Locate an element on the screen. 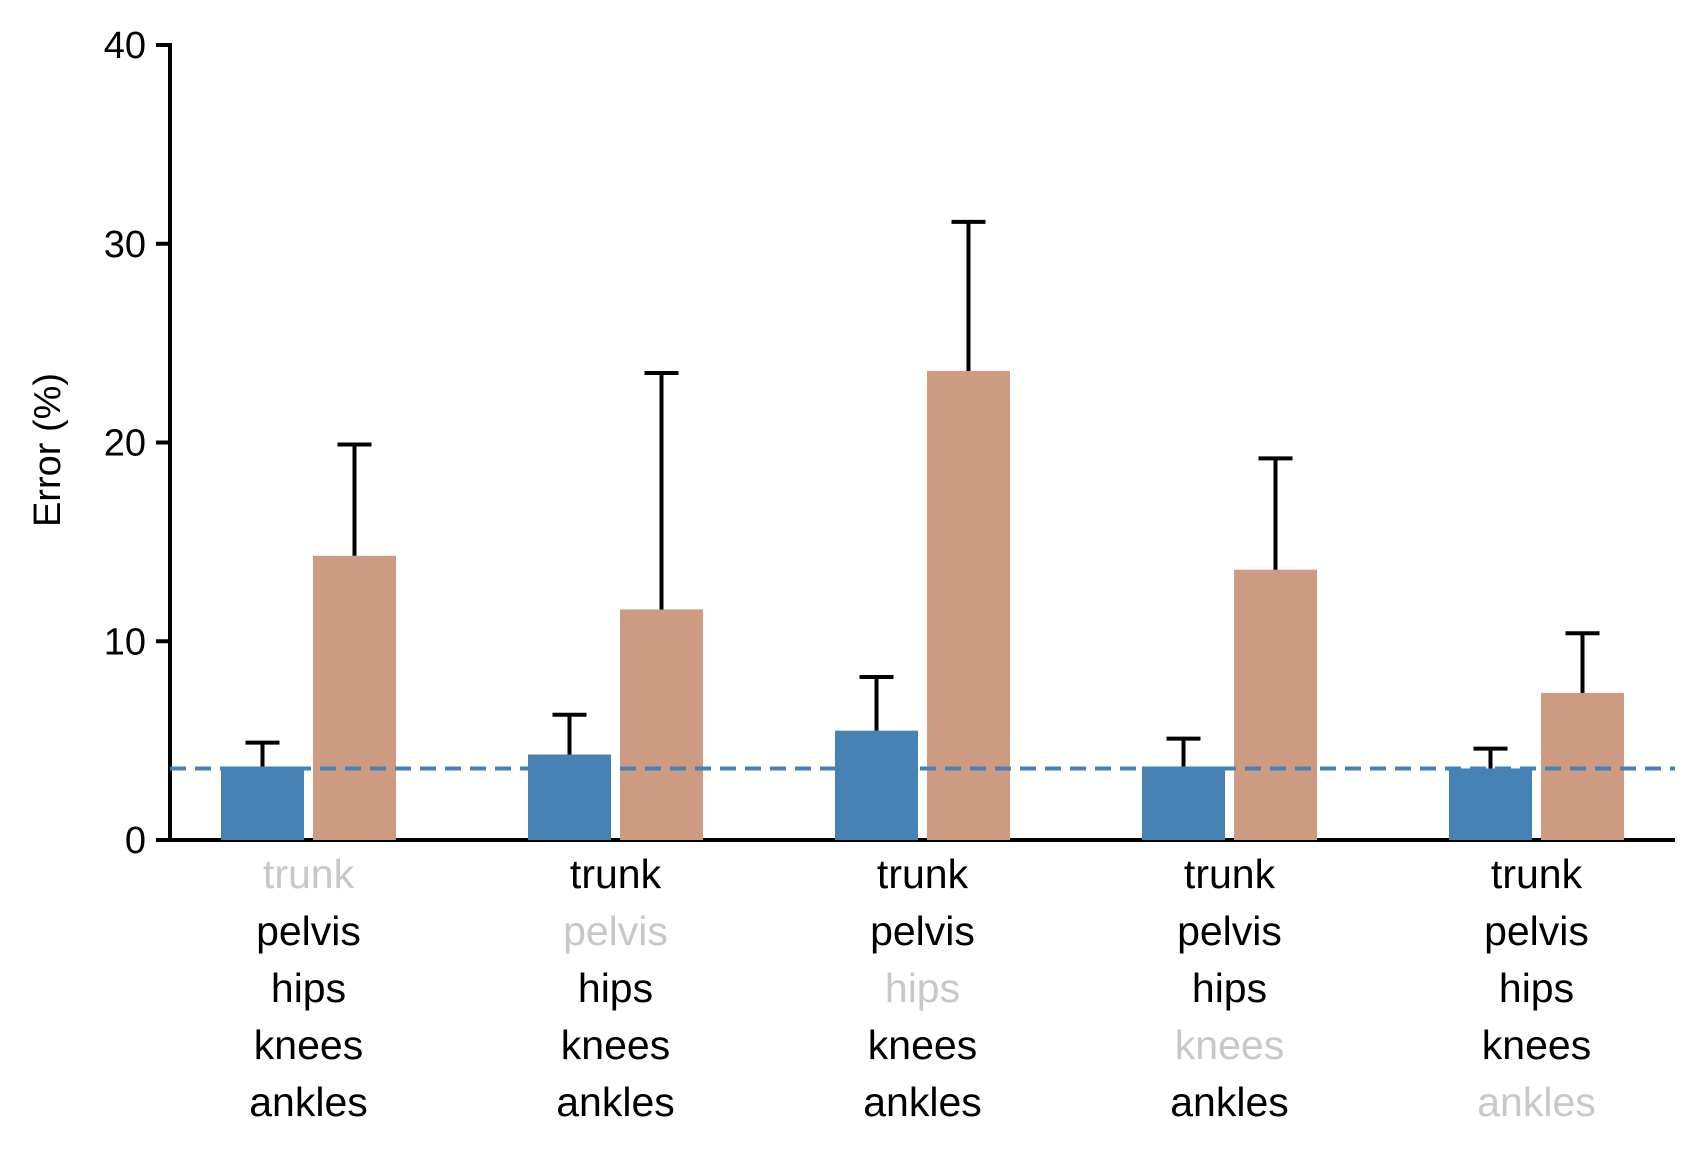 Image resolution: width=1693 pixels, height=1168 pixels. y-tick-label: 30 is located at coordinates (125, 245).